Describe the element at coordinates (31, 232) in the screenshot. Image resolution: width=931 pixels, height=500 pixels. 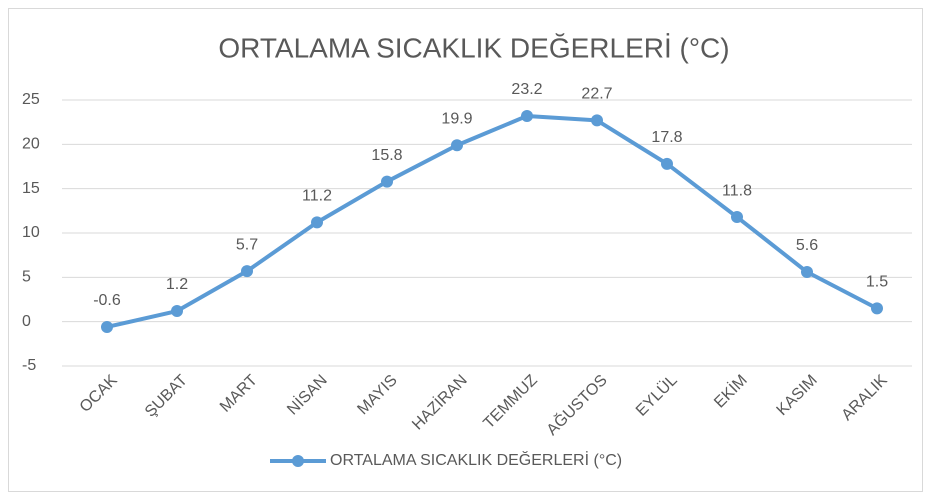
I see `y-tick-label: 10` at that location.